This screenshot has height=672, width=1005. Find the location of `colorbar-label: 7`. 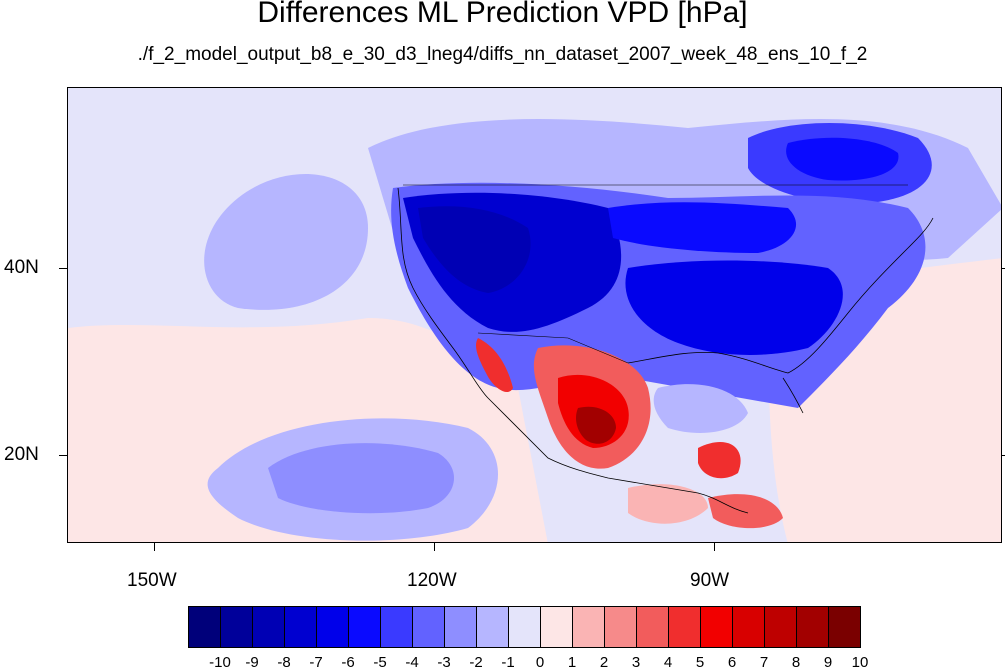

colorbar-label: 7 is located at coordinates (764, 662).